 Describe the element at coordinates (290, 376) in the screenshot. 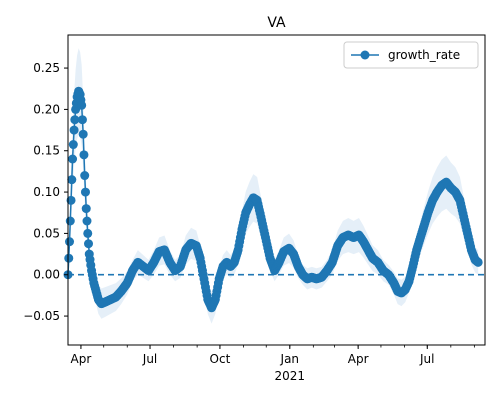

I see `x-year-label: 2021` at that location.